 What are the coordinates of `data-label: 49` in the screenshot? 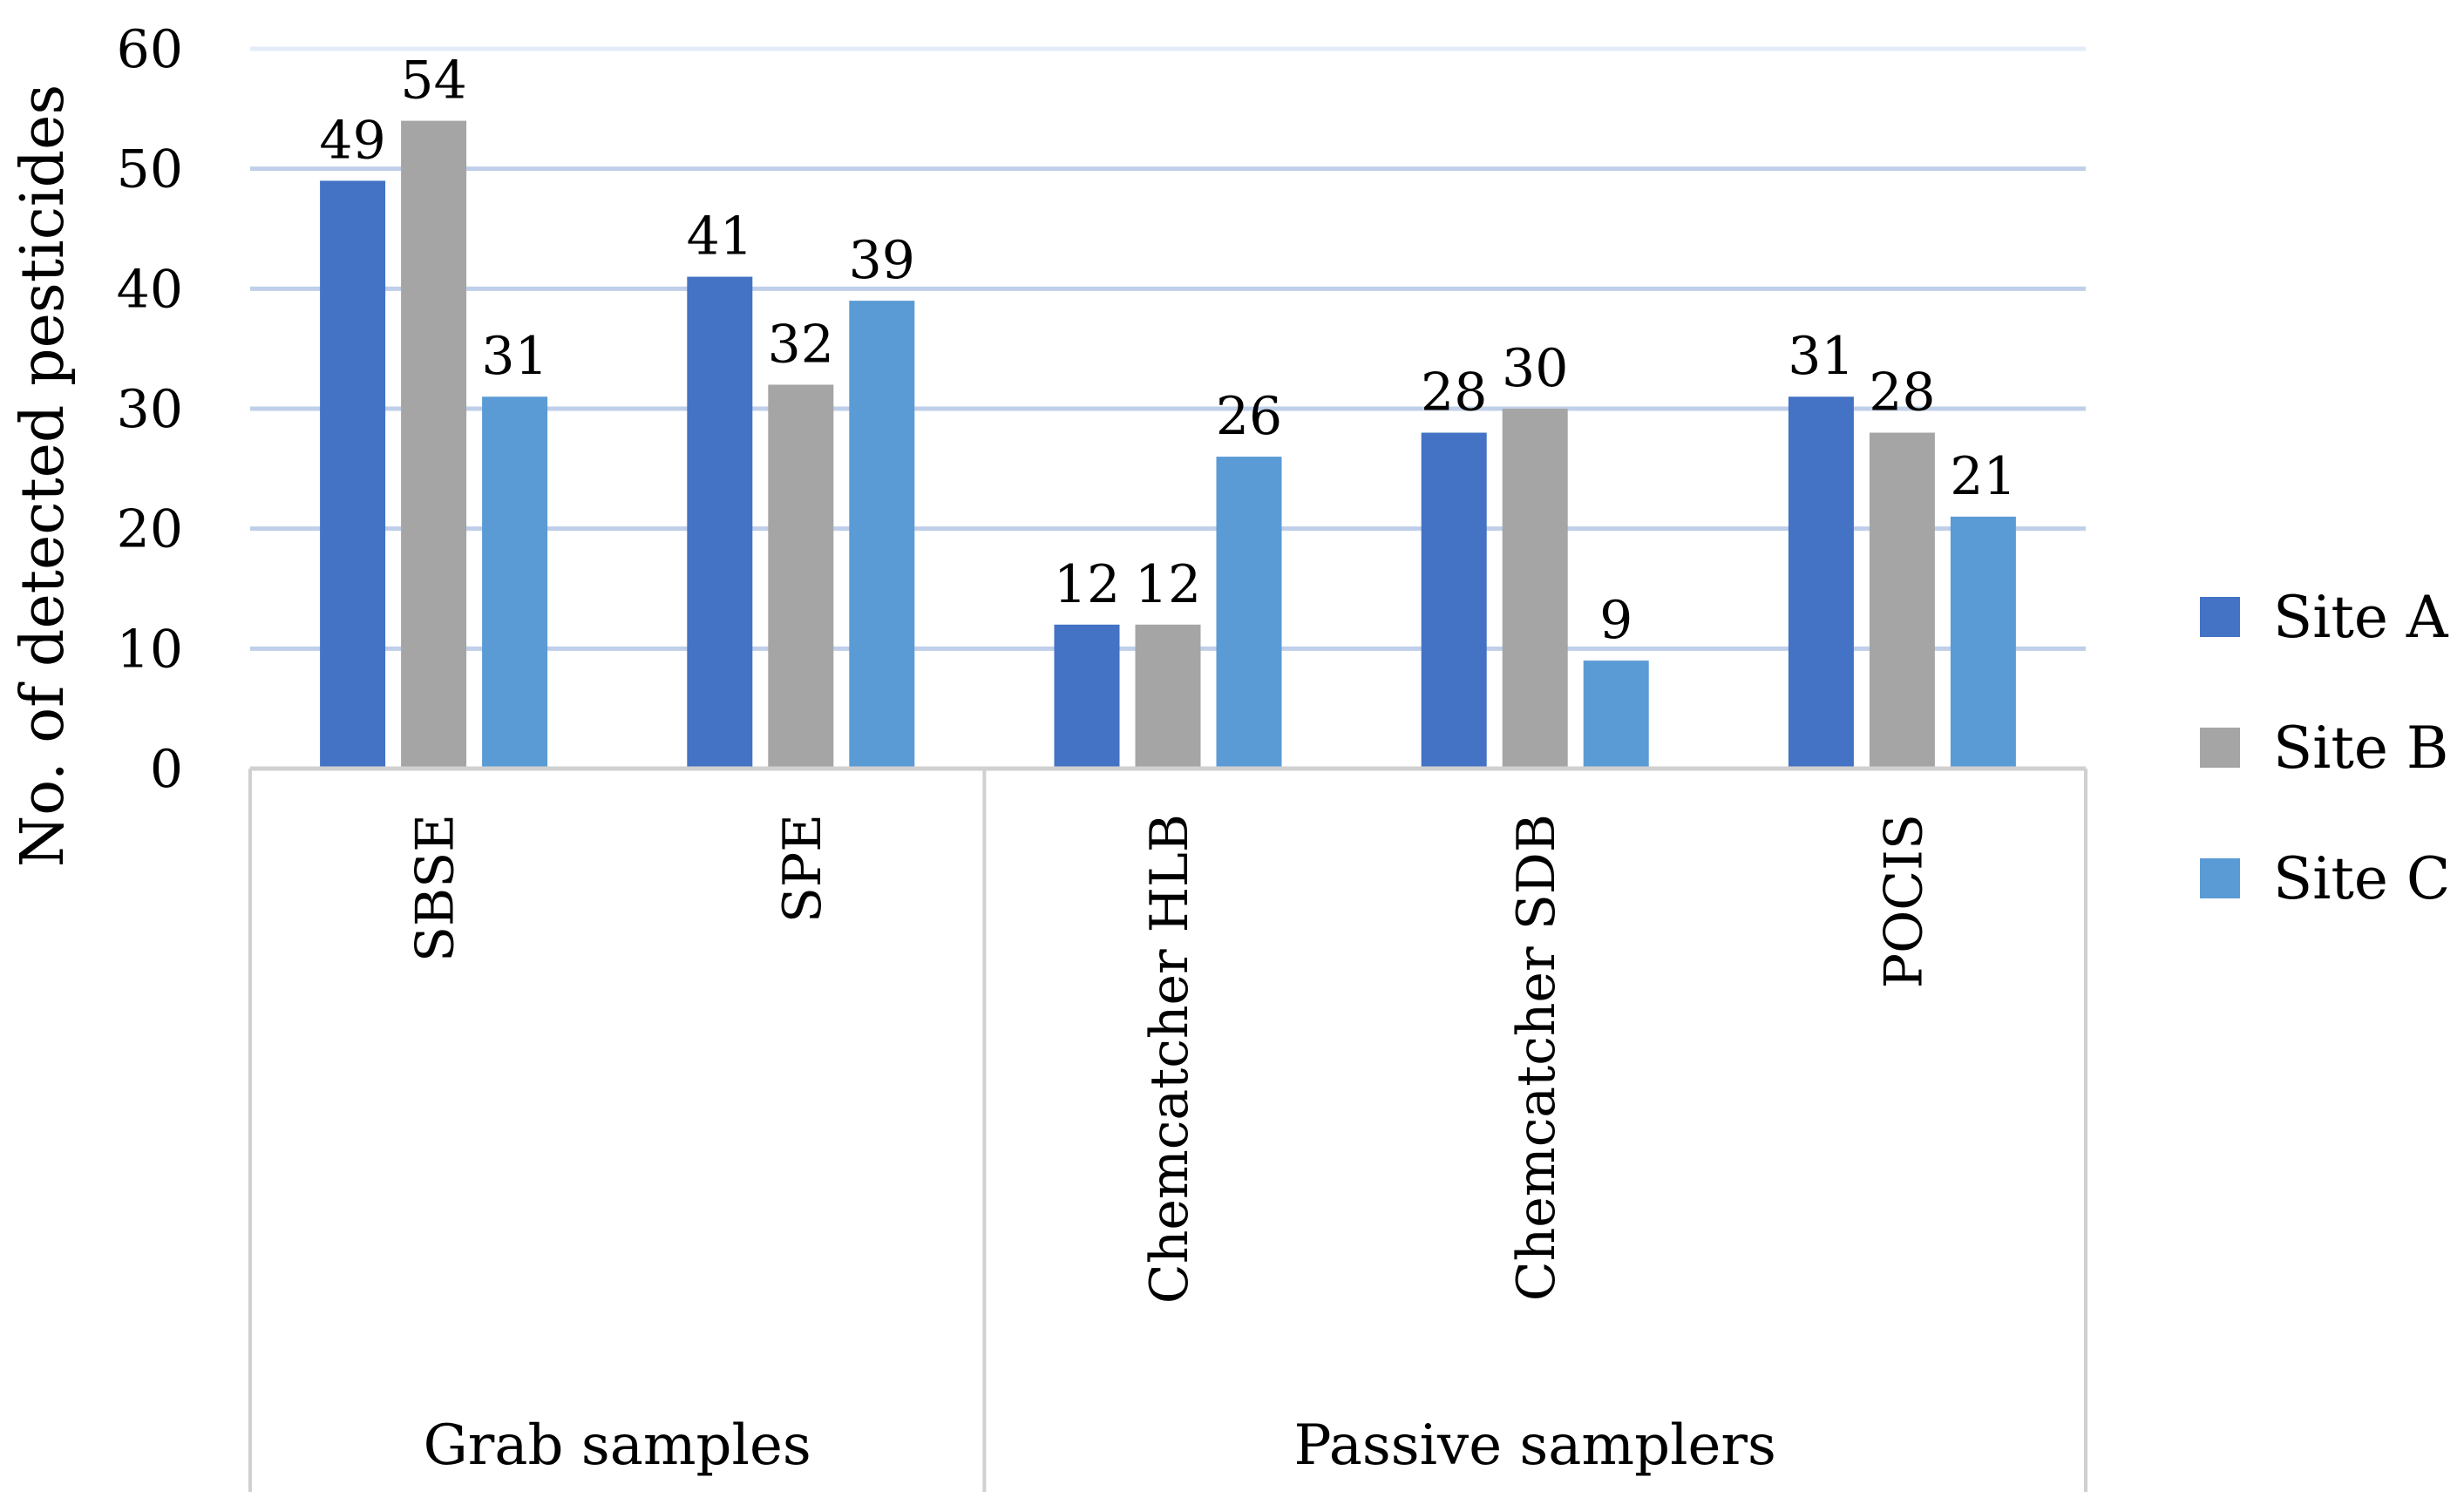 It's located at (352, 140).